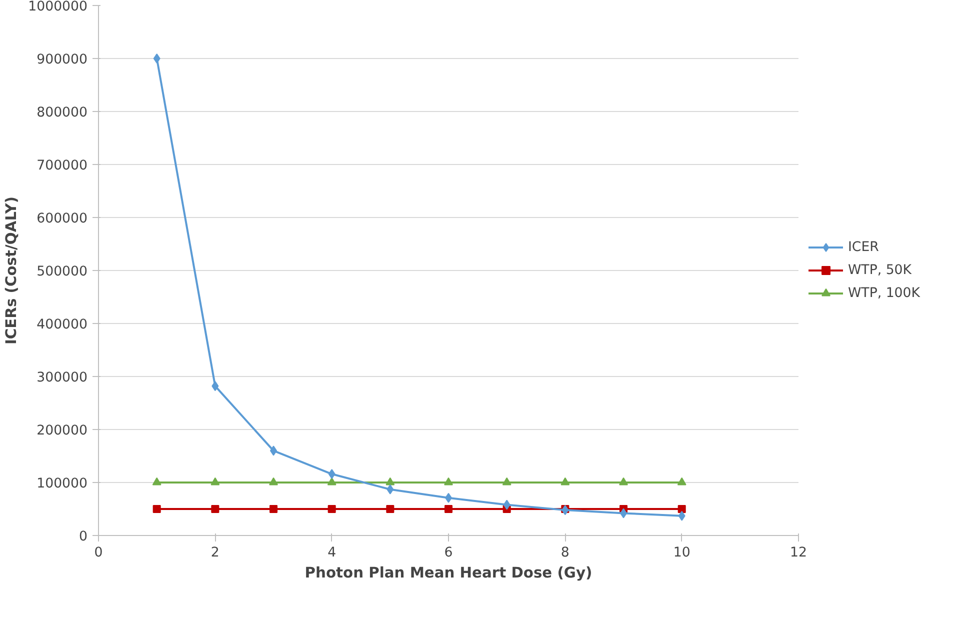  Describe the element at coordinates (62, 166) in the screenshot. I see `y-tick-label: 700000` at that location.